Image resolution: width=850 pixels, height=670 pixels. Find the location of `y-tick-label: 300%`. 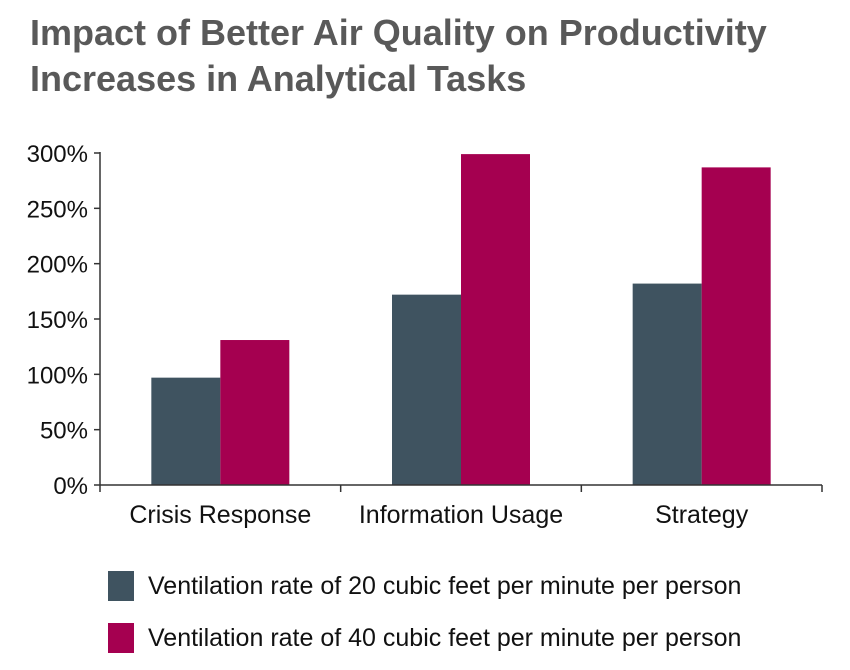

y-tick-label: 300% is located at coordinates (57, 154).